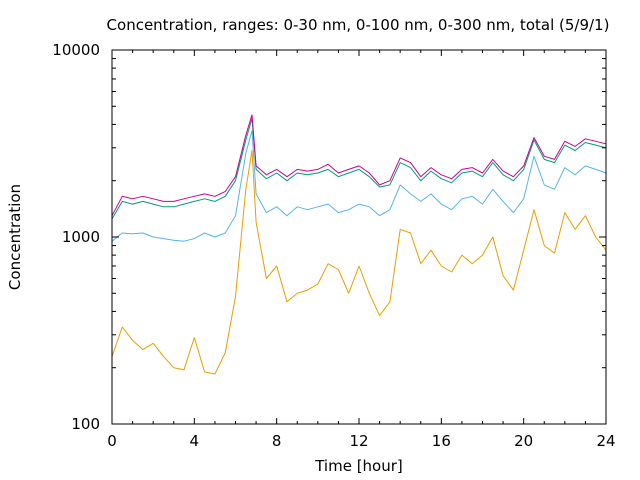 The width and height of the screenshot is (640, 480). What do you see at coordinates (523, 441) in the screenshot?
I see `x-tick-label: 20` at bounding box center [523, 441].